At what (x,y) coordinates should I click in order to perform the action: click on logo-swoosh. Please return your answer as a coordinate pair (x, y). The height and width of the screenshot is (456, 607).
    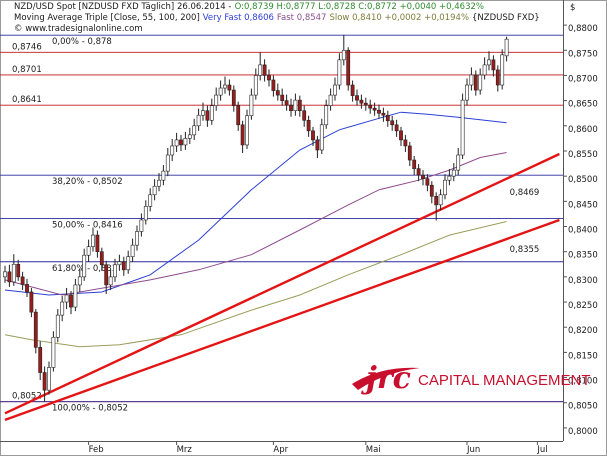
    Looking at the image, I should click on (386, 378).